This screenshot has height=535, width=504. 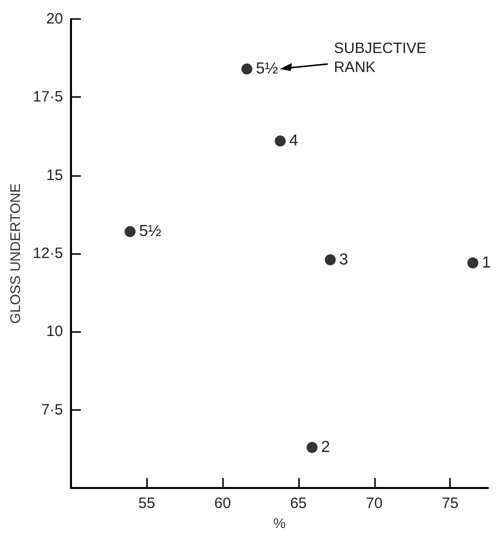 I want to click on x-tick-label: 75, so click(x=450, y=503).